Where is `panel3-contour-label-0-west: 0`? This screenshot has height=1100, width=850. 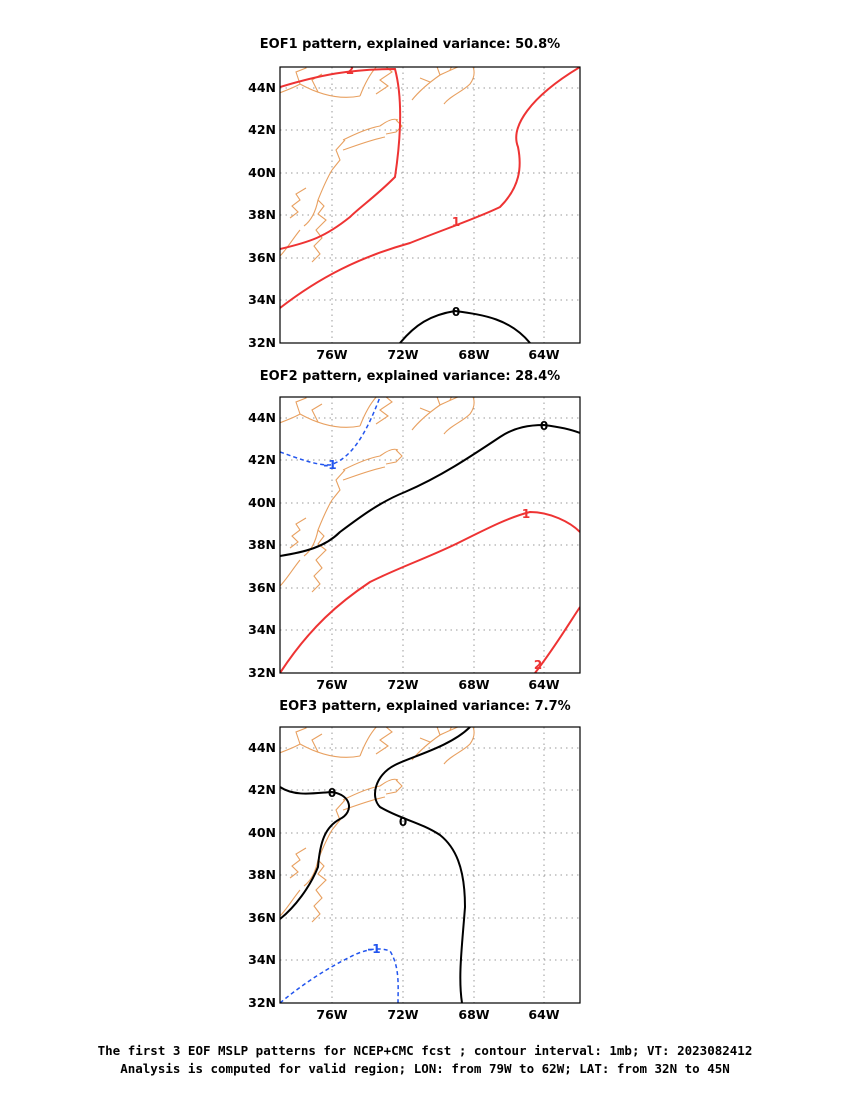
panel3-contour-label-0-west: 0 is located at coordinates (332, 793).